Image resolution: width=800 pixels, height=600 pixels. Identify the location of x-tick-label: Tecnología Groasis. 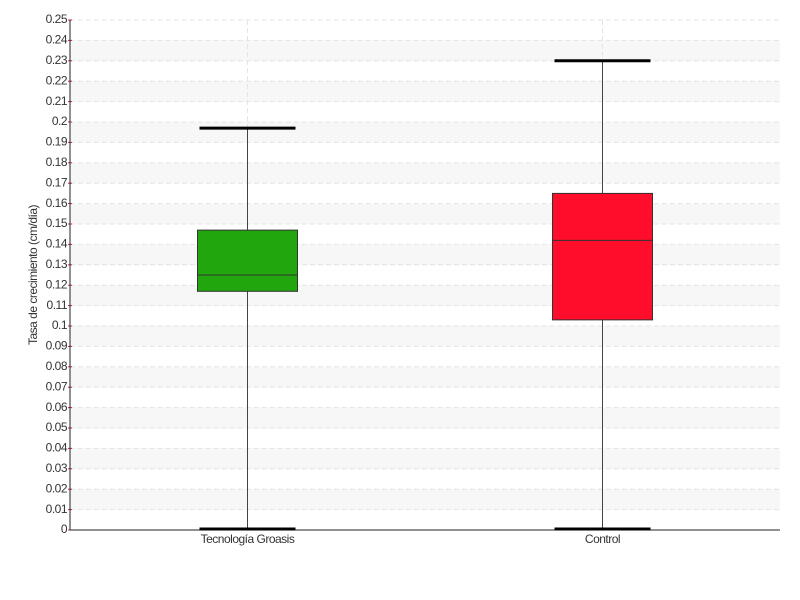
(248, 539).